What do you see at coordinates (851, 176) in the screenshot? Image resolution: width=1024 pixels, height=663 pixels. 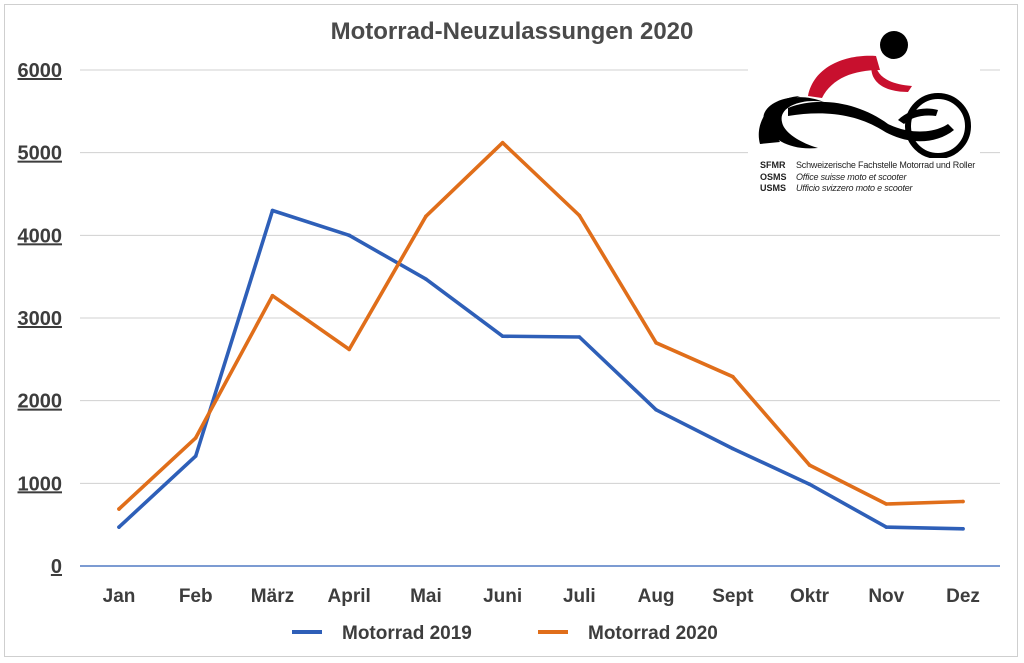 I see `logo-full: Office suisse moto et scooter` at bounding box center [851, 176].